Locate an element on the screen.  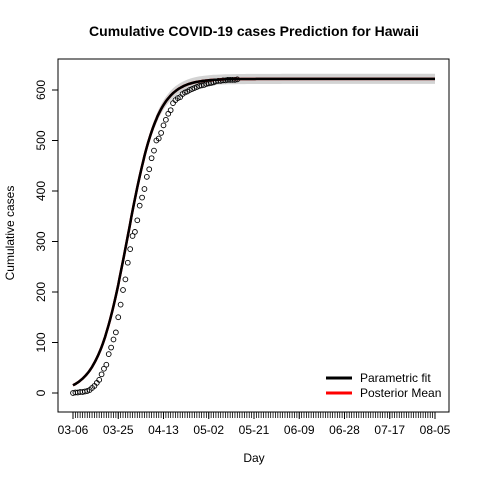
x-tick-label: 05-02 is located at coordinates (208, 430).